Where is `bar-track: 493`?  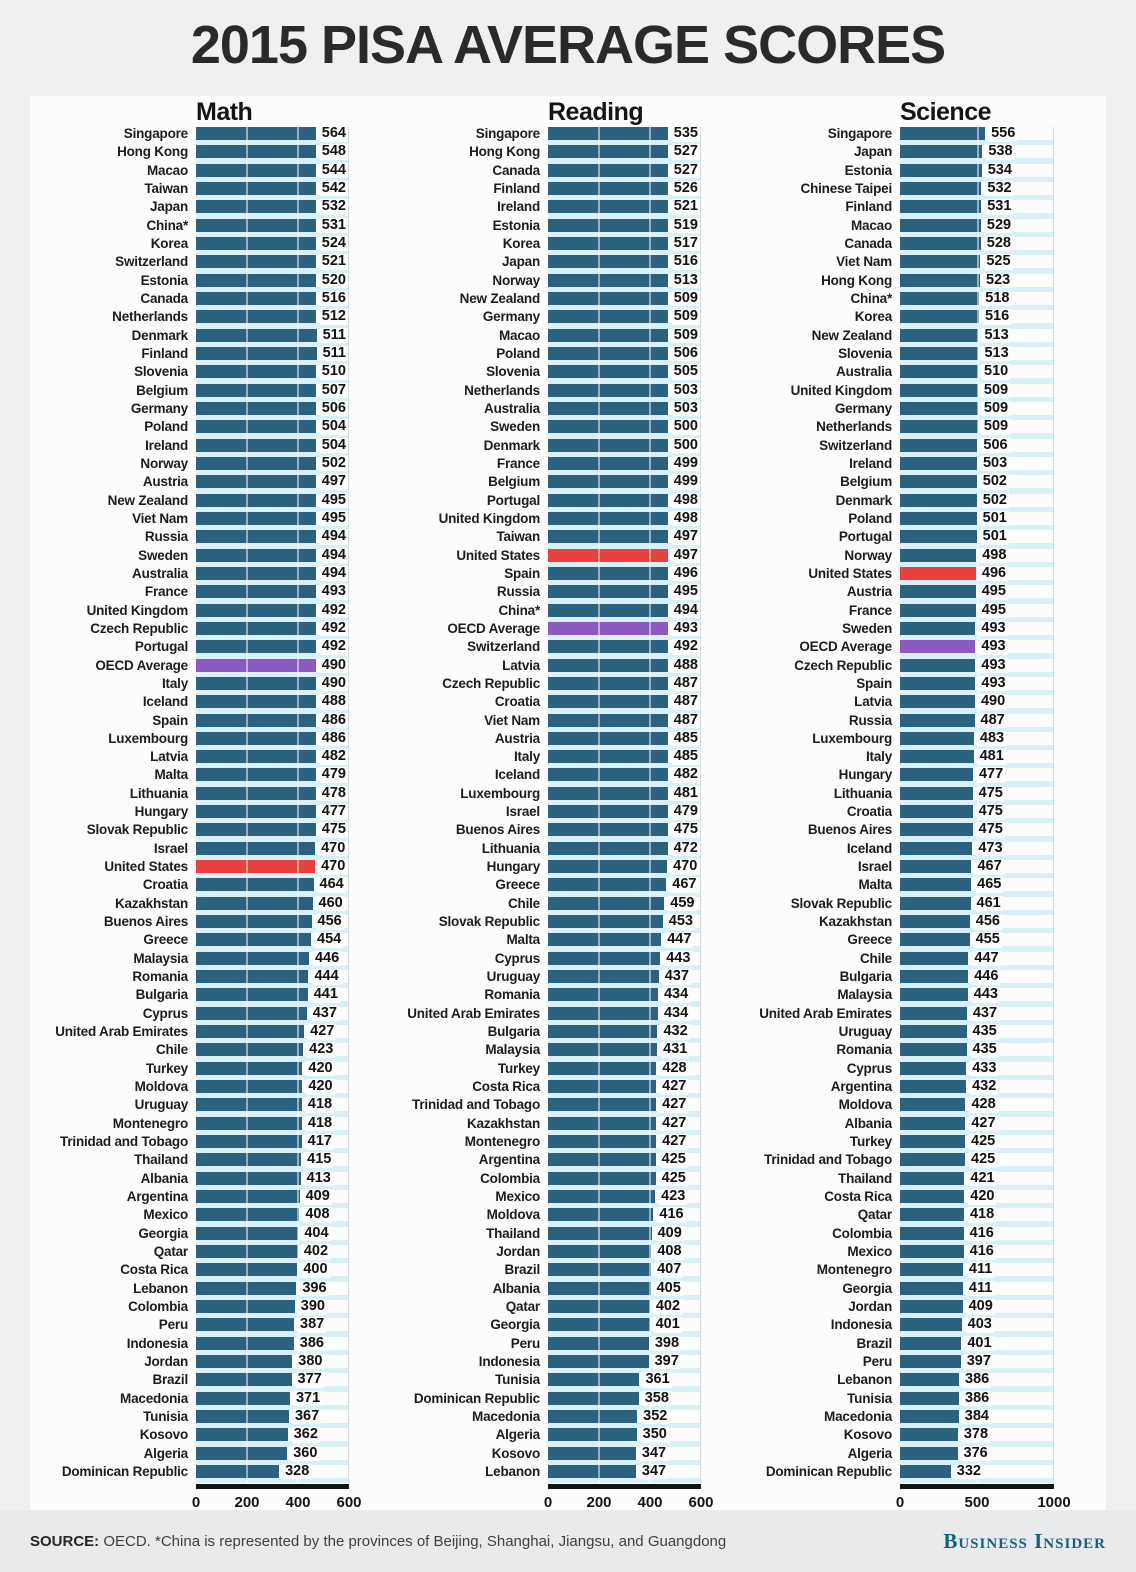
bar-track: 493 is located at coordinates (624, 630).